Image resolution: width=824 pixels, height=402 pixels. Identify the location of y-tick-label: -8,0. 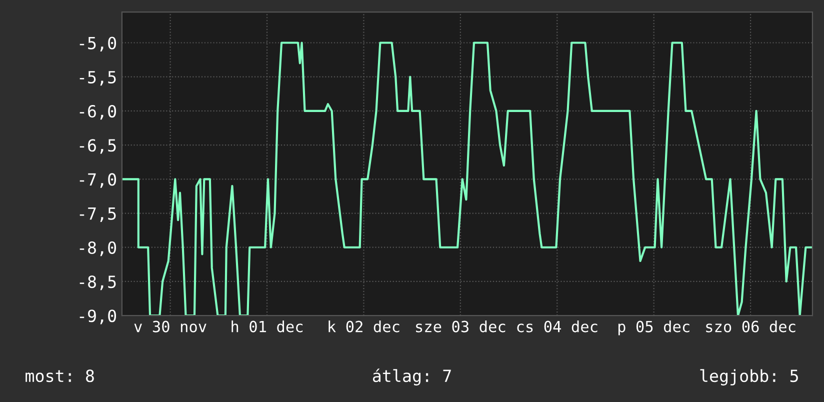
(98, 248).